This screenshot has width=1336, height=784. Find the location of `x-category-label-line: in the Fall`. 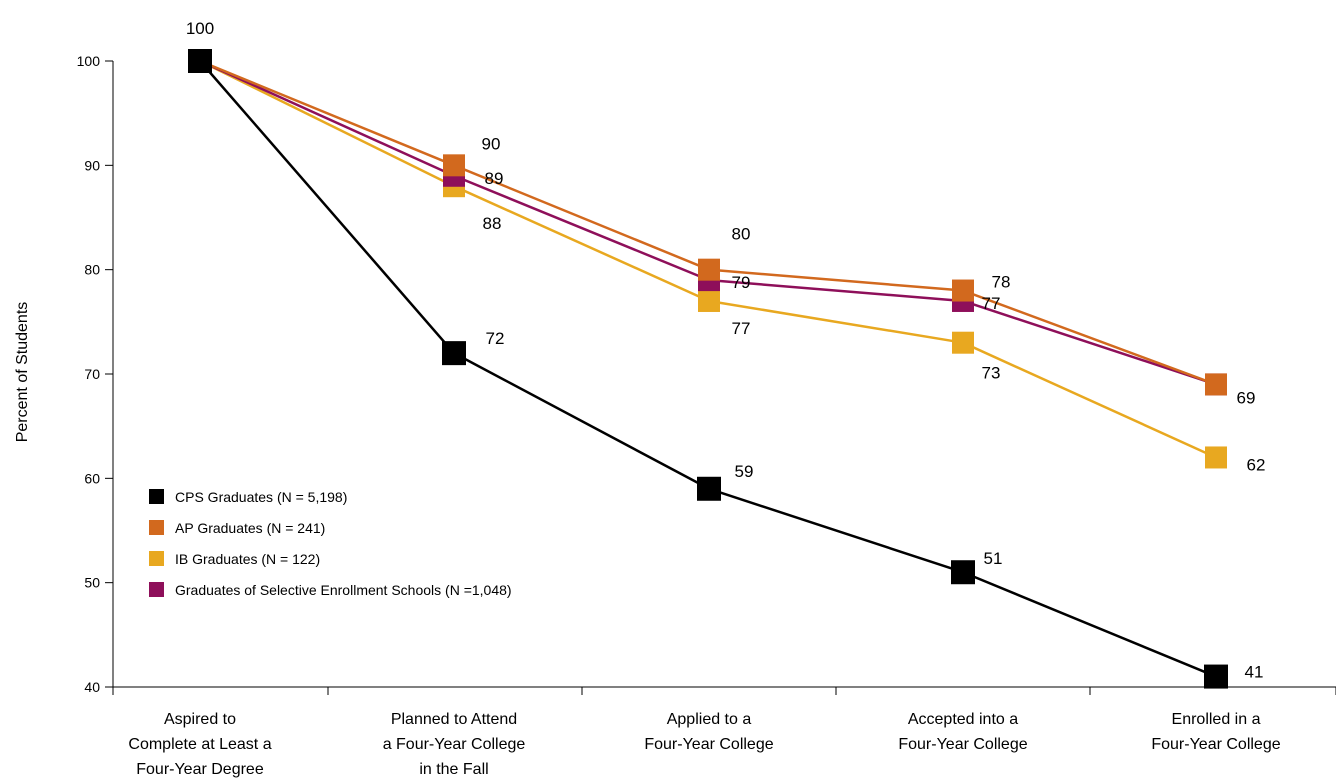

x-category-label-line: in the Fall is located at coordinates (453, 769).